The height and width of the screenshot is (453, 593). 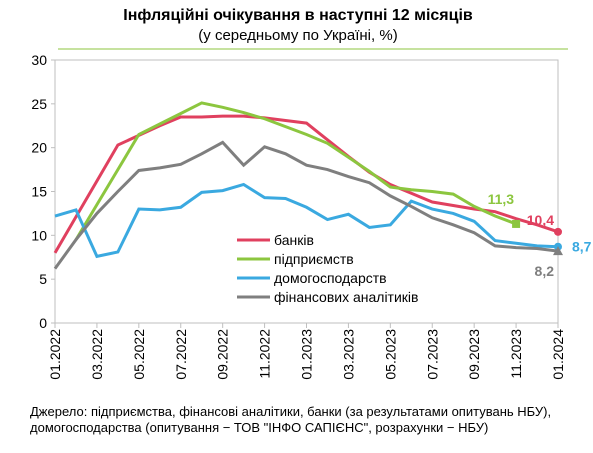 I want to click on y-tick-label: 15, so click(x=39, y=192).